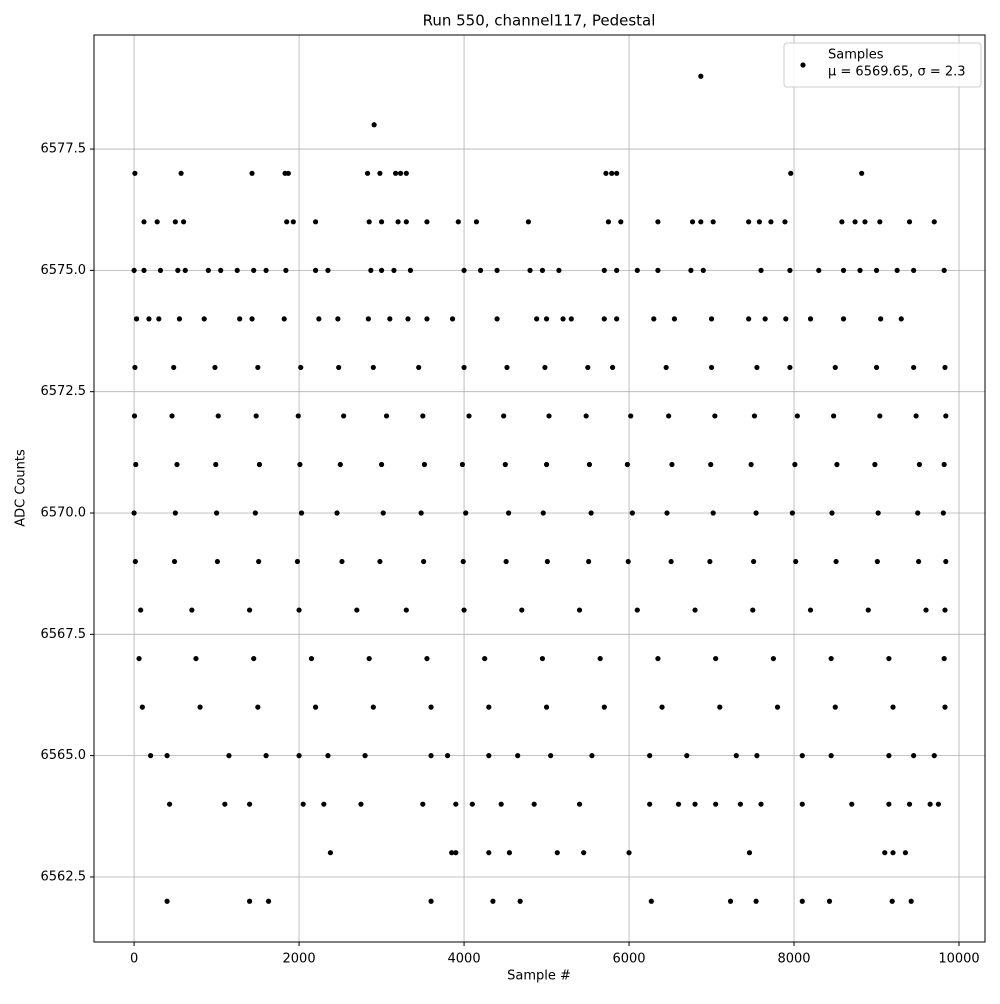 Image resolution: width=1000 pixels, height=1004 pixels. What do you see at coordinates (64, 391) in the screenshot?
I see `y-tick-label: 6572.5` at bounding box center [64, 391].